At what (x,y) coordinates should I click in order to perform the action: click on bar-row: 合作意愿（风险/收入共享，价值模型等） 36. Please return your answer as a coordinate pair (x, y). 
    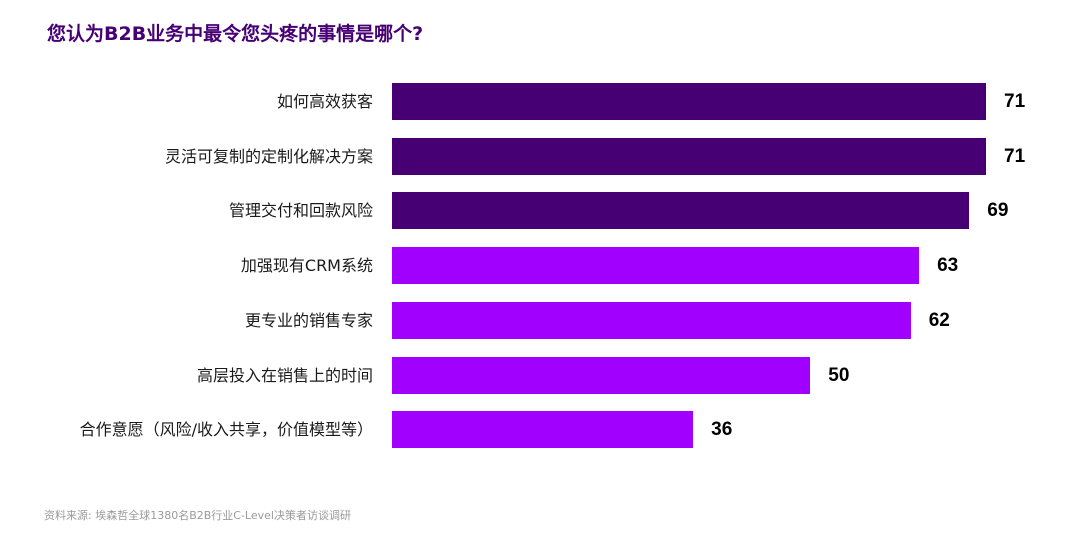
    Looking at the image, I should click on (540, 430).